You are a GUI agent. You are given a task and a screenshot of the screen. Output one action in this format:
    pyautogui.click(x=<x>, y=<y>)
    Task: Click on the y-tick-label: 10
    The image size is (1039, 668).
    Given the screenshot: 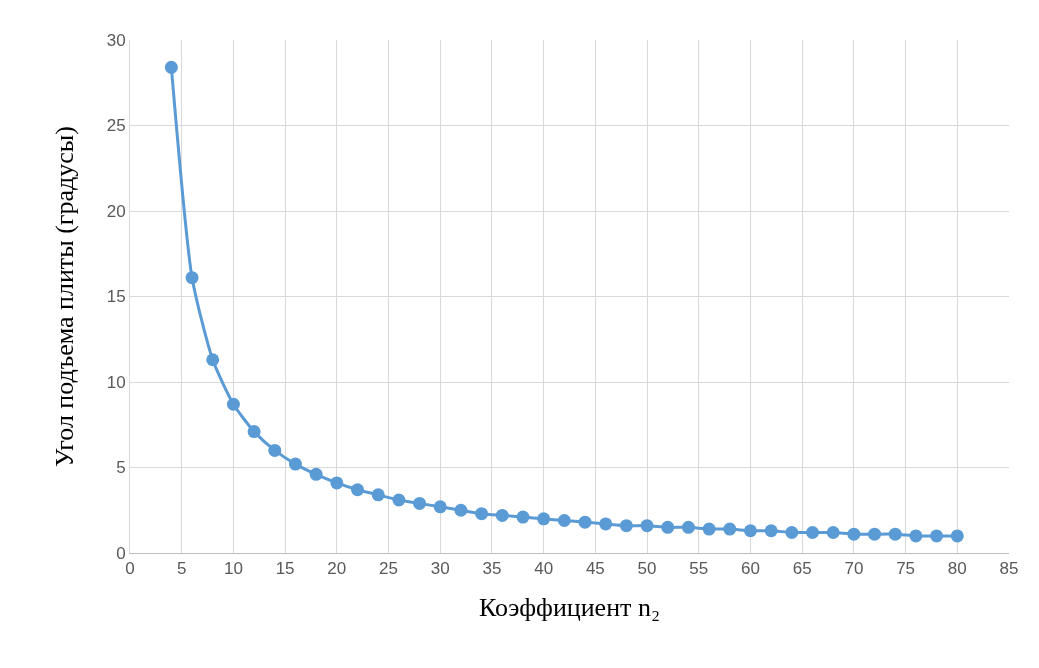 What is the action you would take?
    pyautogui.click(x=116, y=382)
    